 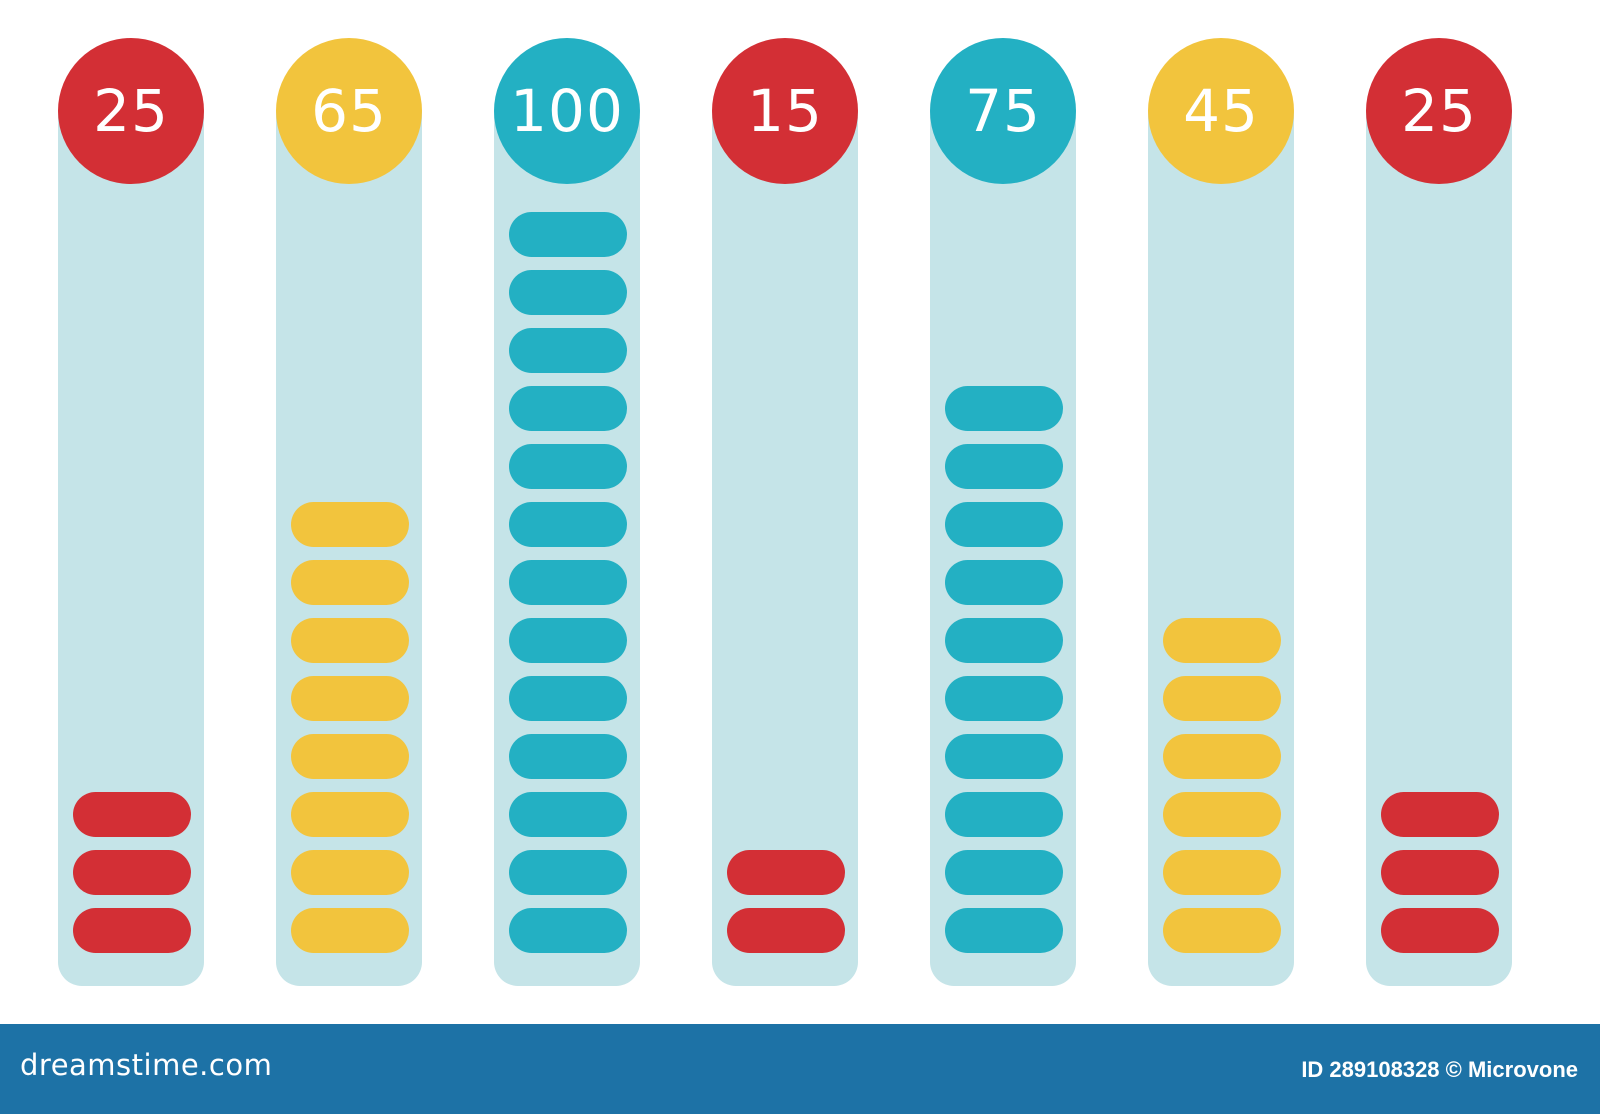 I want to click on image-credit: ID 289108328 © Microvone, so click(x=1439, y=1069).